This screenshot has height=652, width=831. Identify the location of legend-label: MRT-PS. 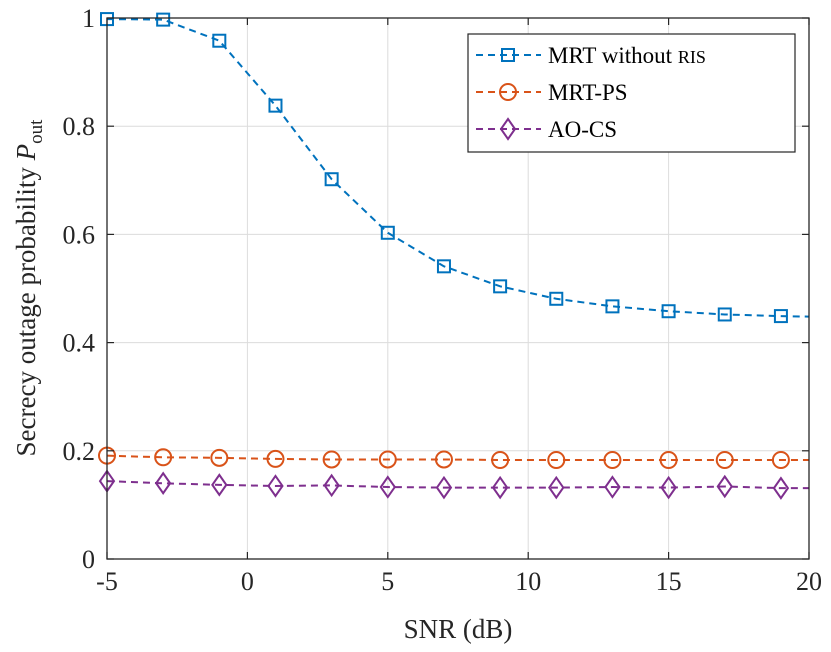
(588, 92).